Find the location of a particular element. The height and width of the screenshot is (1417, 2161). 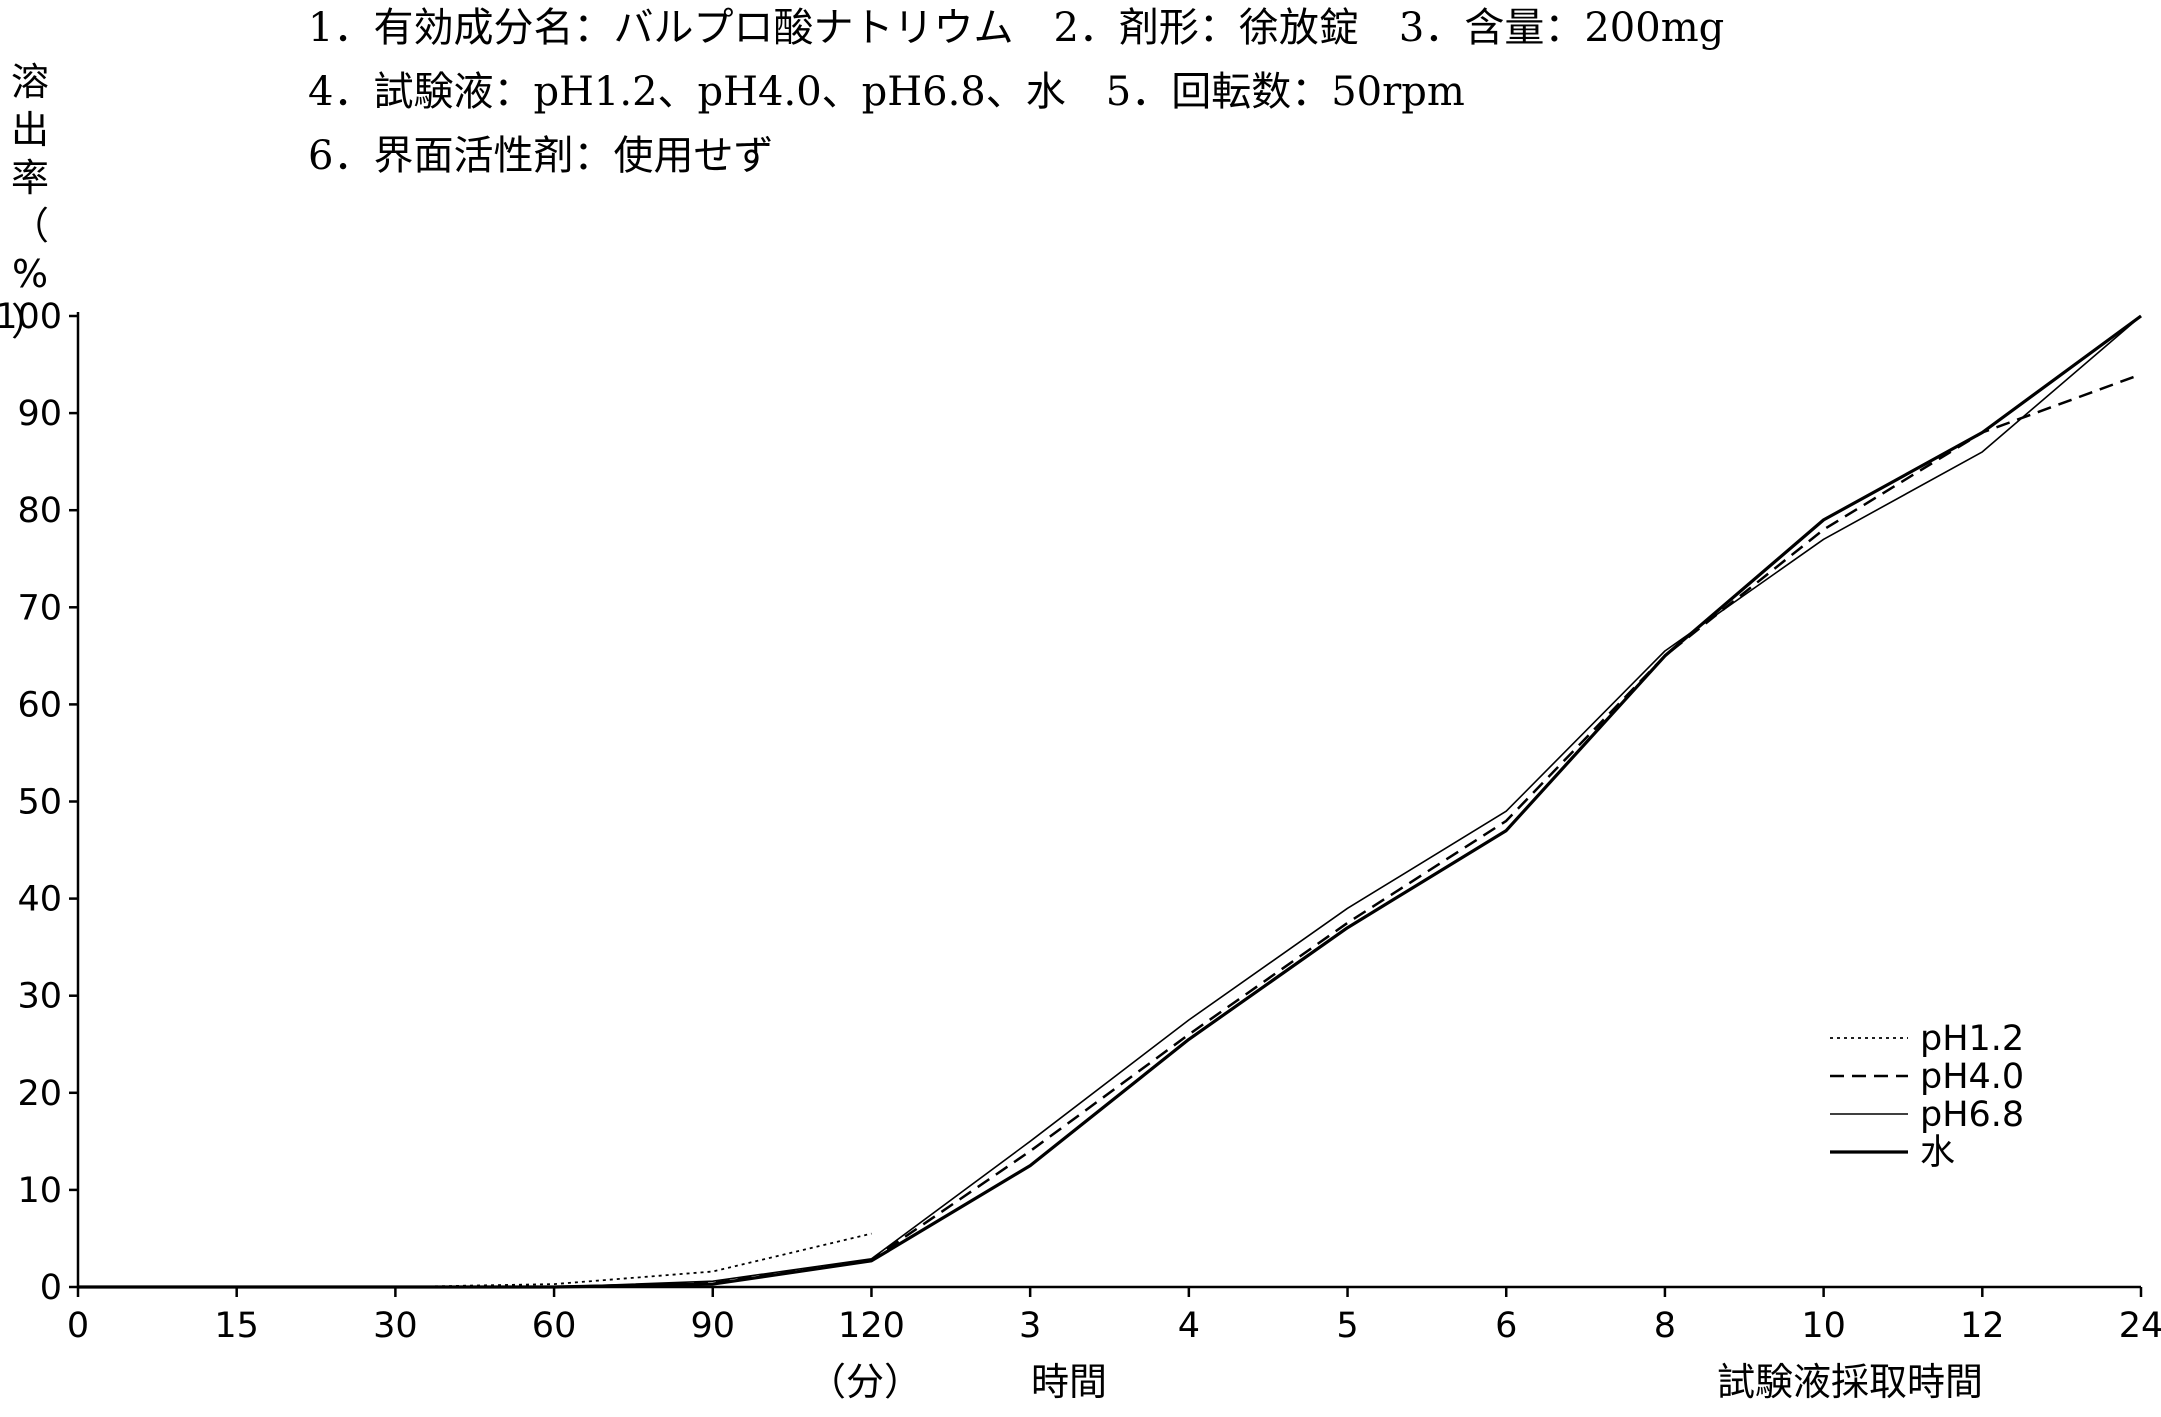

x-tick-label: 6 is located at coordinates (1506, 1326).